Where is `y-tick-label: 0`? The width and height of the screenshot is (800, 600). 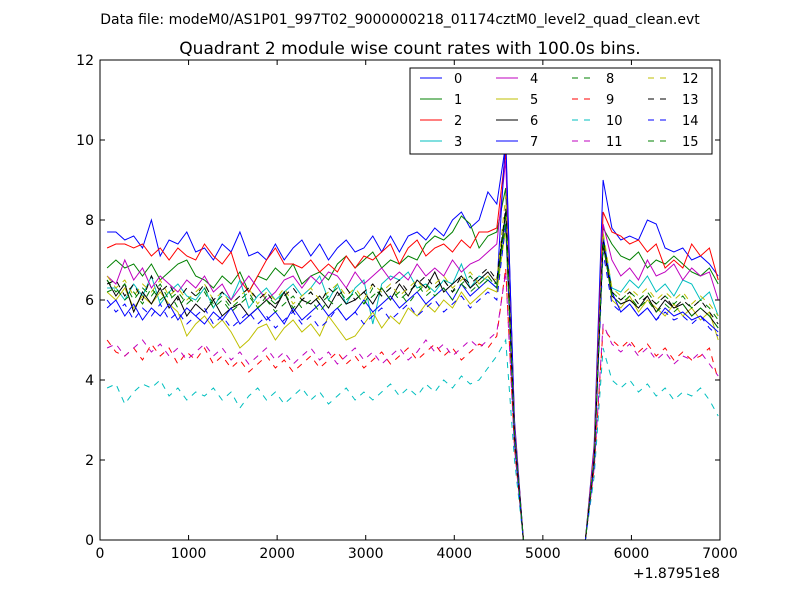 y-tick-label: 0 is located at coordinates (89, 541).